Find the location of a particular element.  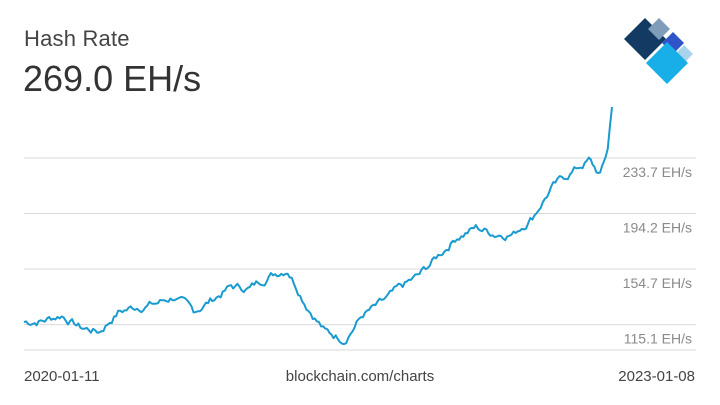

logo-cyan-square is located at coordinates (667, 63).